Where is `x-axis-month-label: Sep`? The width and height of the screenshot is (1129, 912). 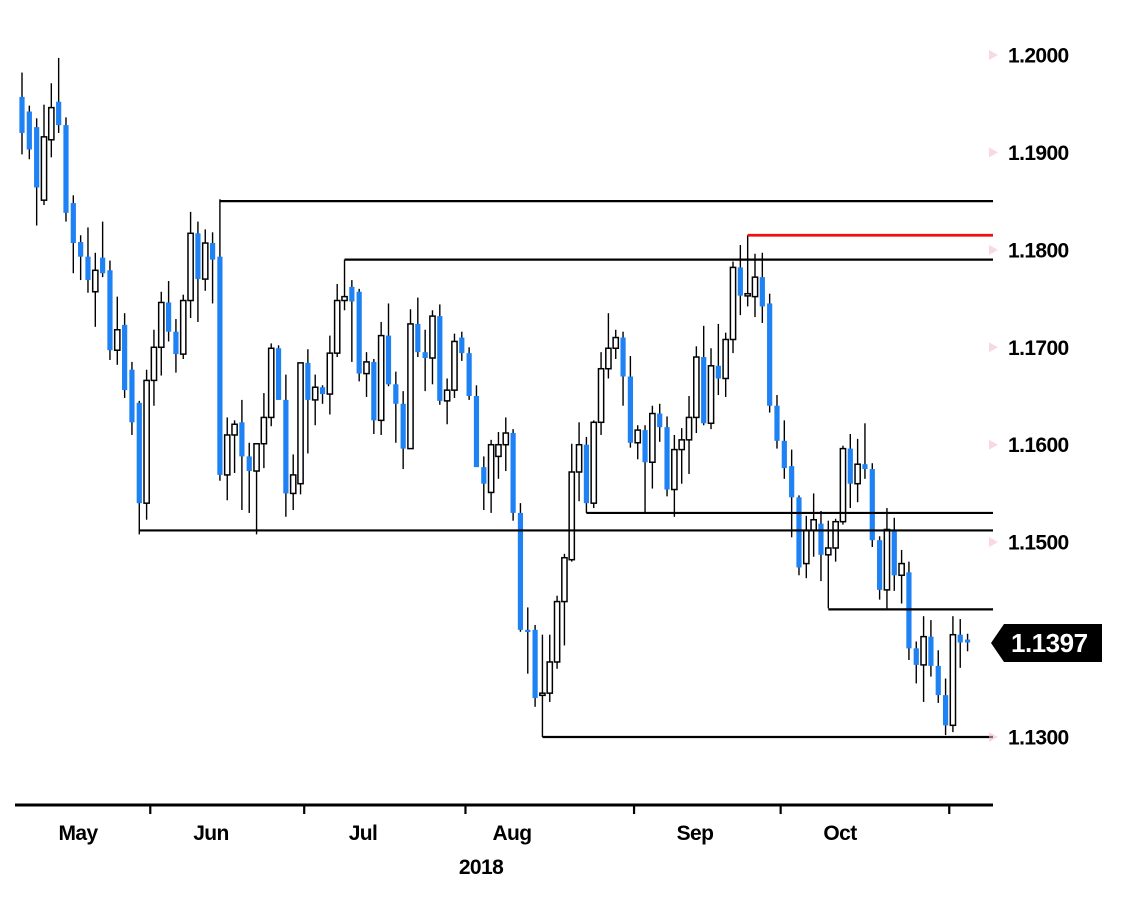
x-axis-month-label: Sep is located at coordinates (695, 833).